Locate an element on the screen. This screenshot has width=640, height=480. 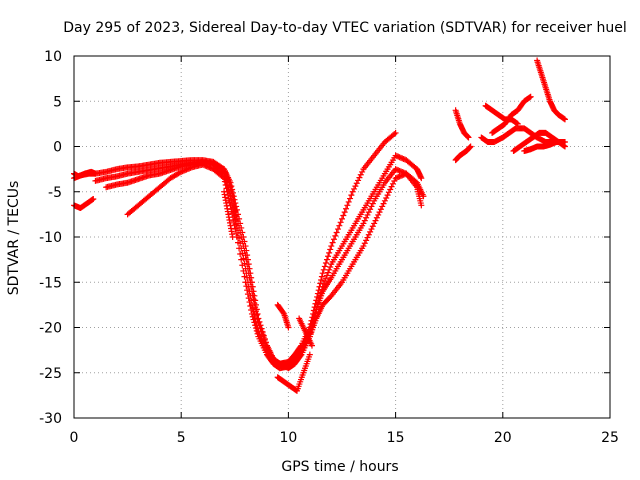
y-tick-label: -20 is located at coordinates (50, 329).